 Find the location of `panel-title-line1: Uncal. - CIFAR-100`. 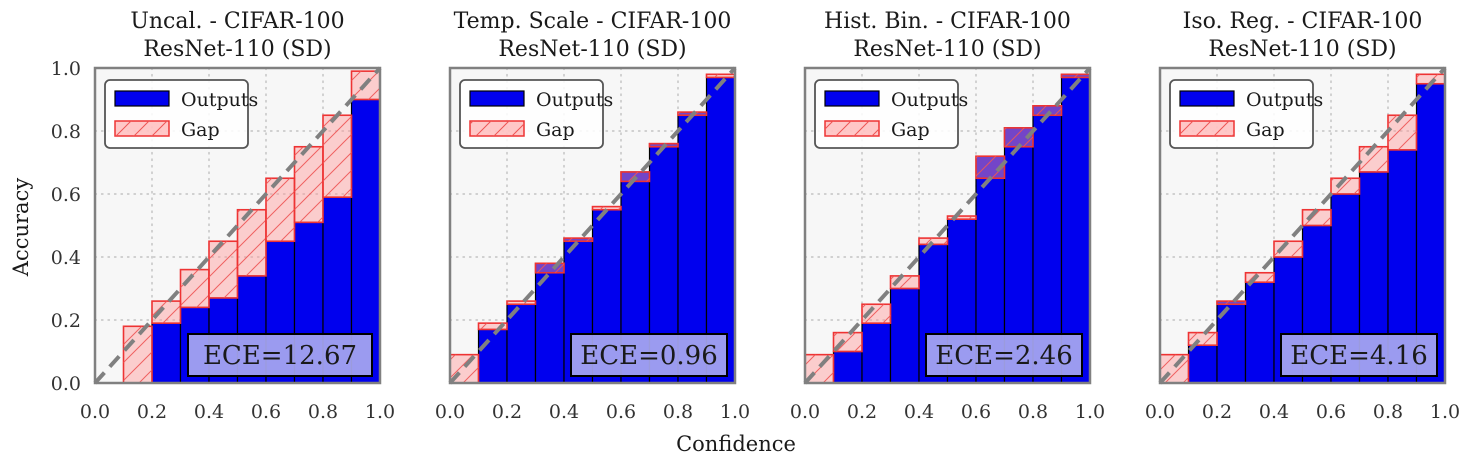

panel-title-line1: Uncal. - CIFAR-100 is located at coordinates (237, 21).